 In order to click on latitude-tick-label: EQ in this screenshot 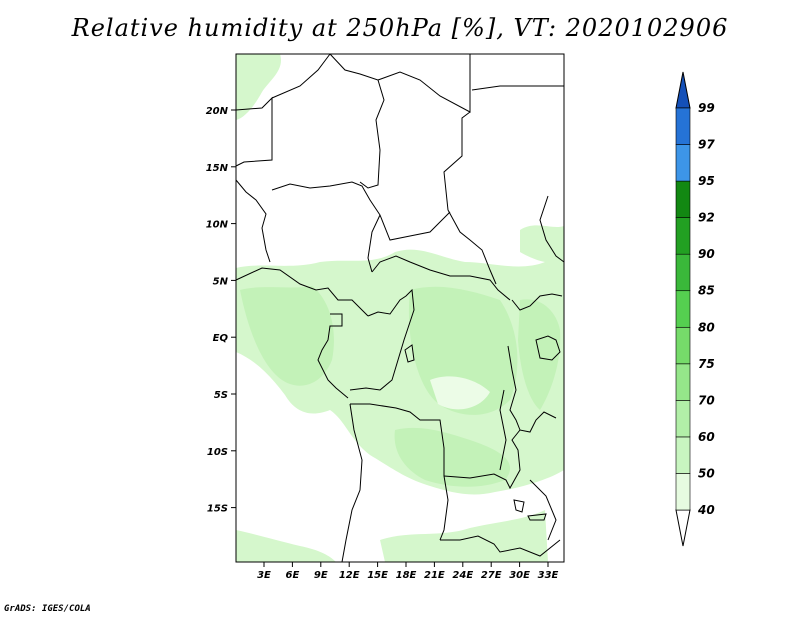, I will do `click(221, 338)`.